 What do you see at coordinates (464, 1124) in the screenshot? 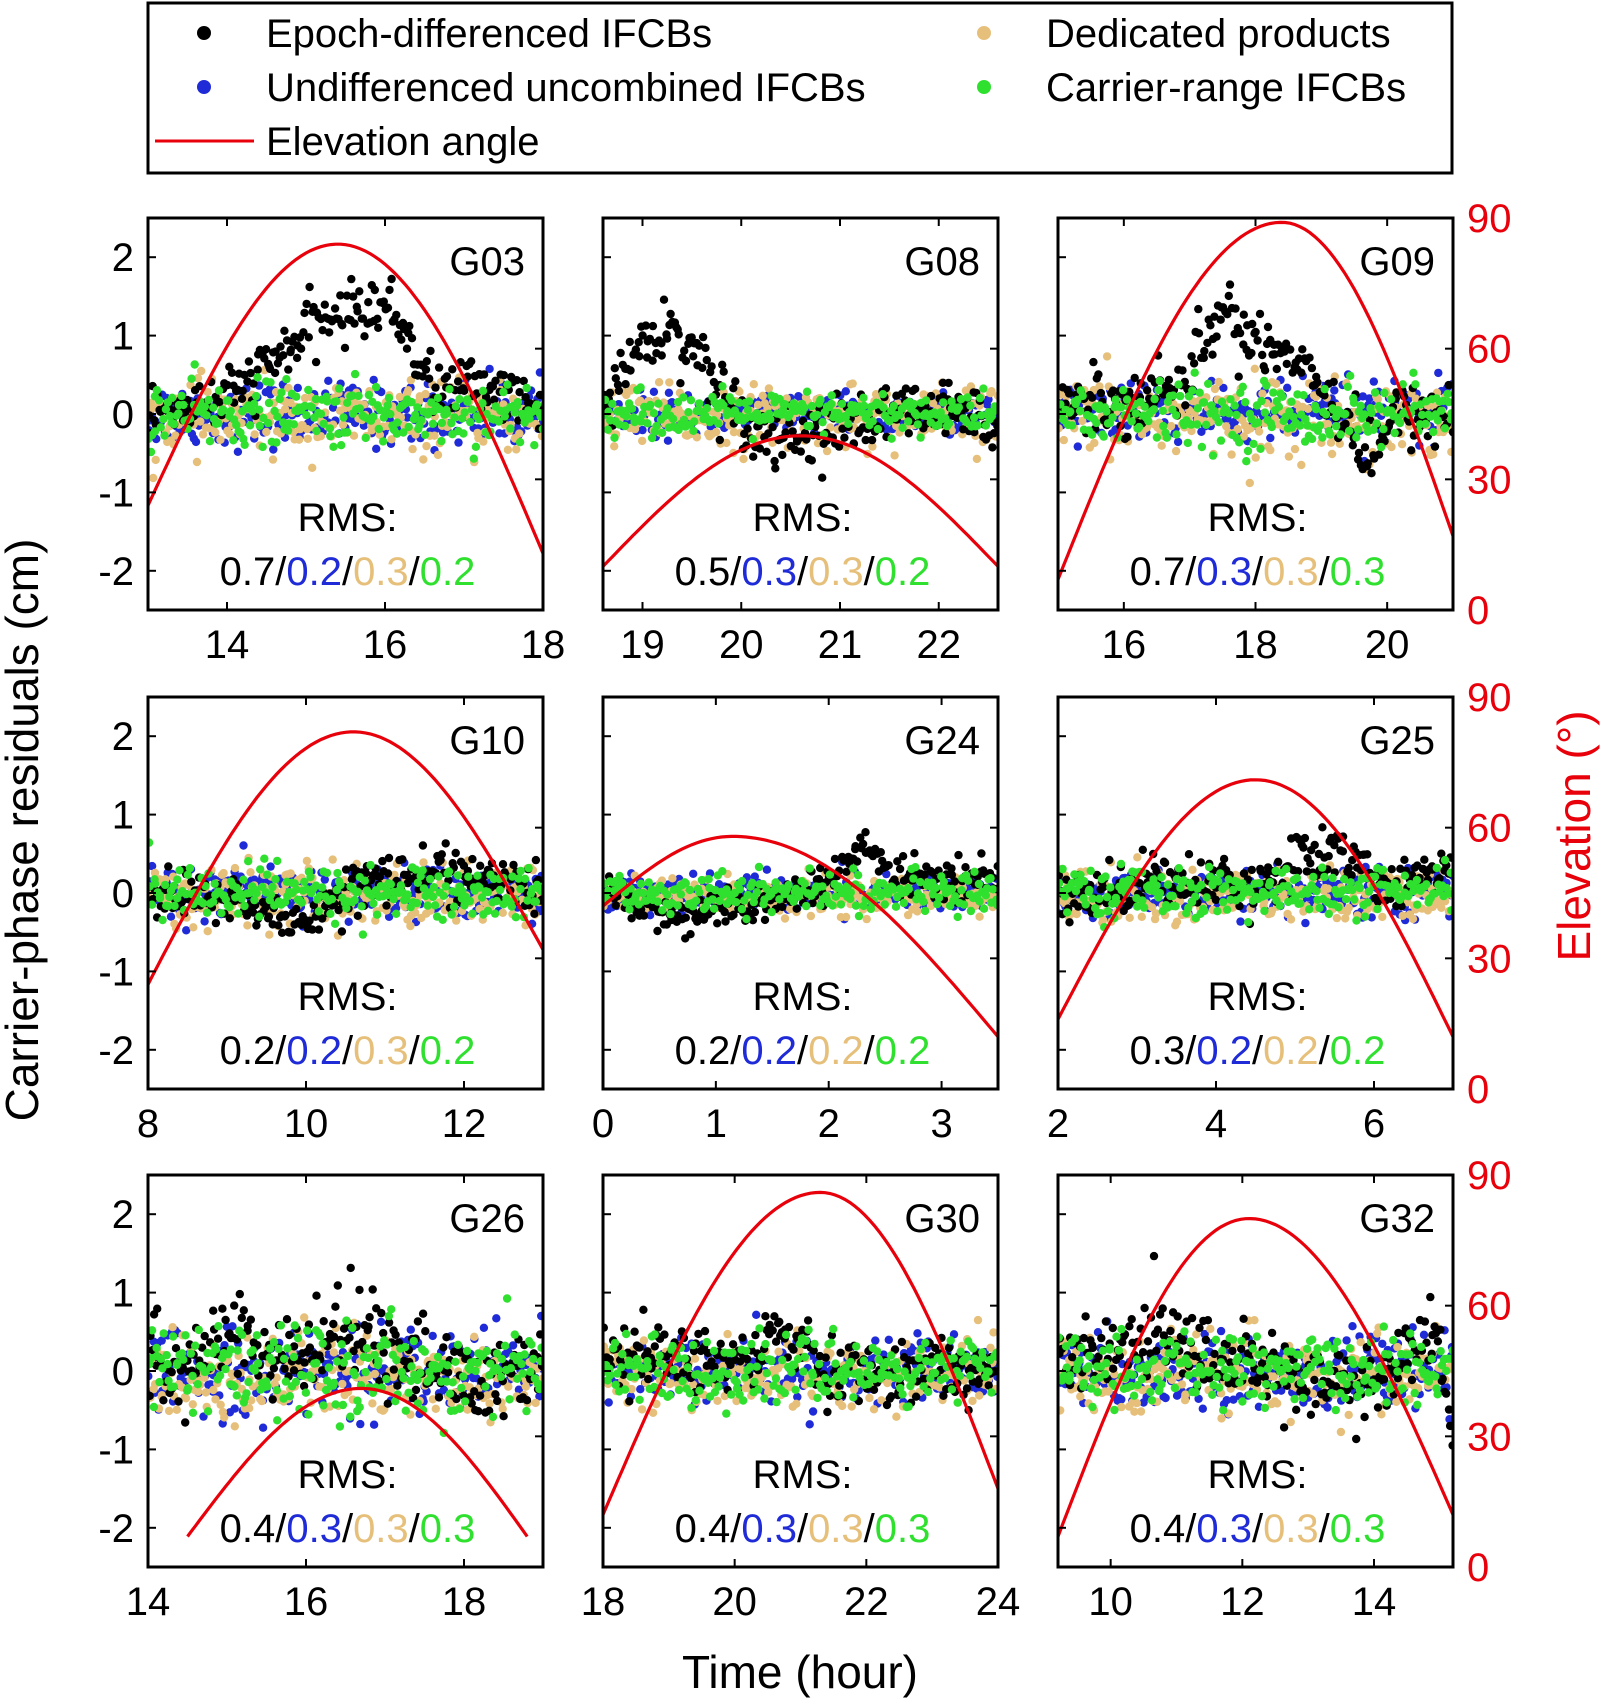
I see `x-tick-label: 12` at bounding box center [464, 1124].